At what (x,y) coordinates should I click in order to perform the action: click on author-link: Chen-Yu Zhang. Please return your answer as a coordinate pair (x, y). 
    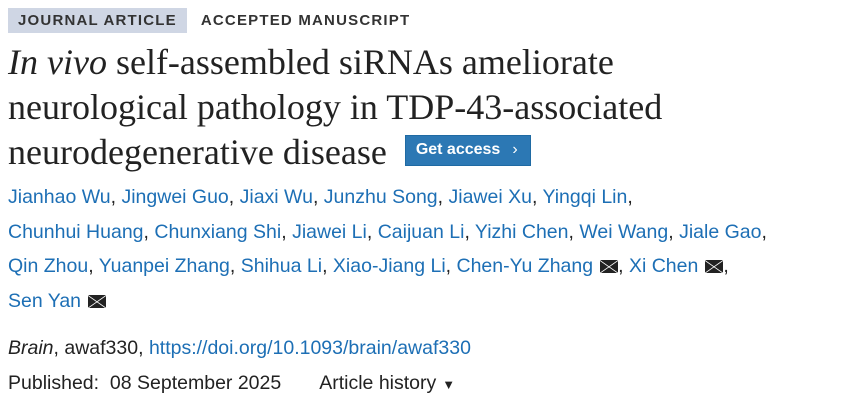
    Looking at the image, I should click on (525, 266).